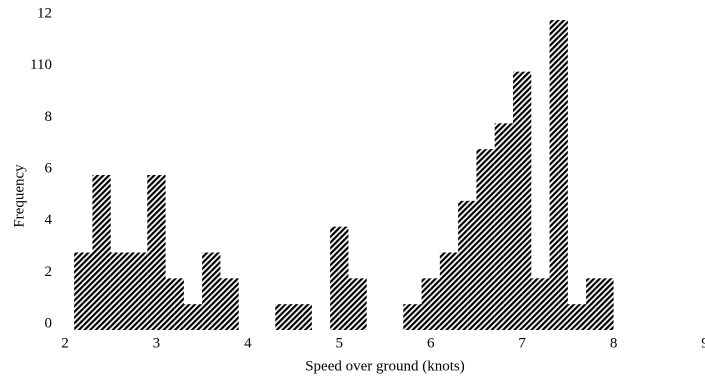  I want to click on y-tick-label: 0, so click(49, 323).